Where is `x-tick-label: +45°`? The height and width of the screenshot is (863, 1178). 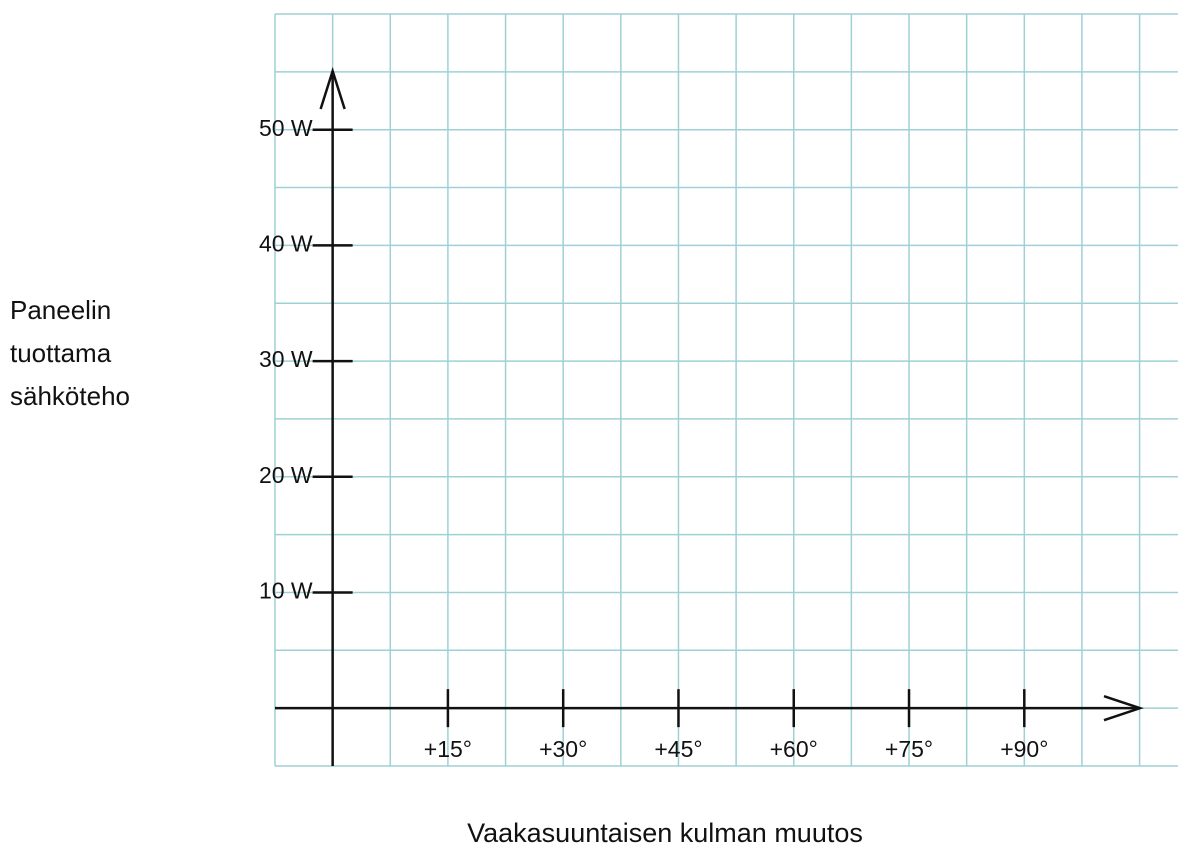
x-tick-label: +45° is located at coordinates (678, 749).